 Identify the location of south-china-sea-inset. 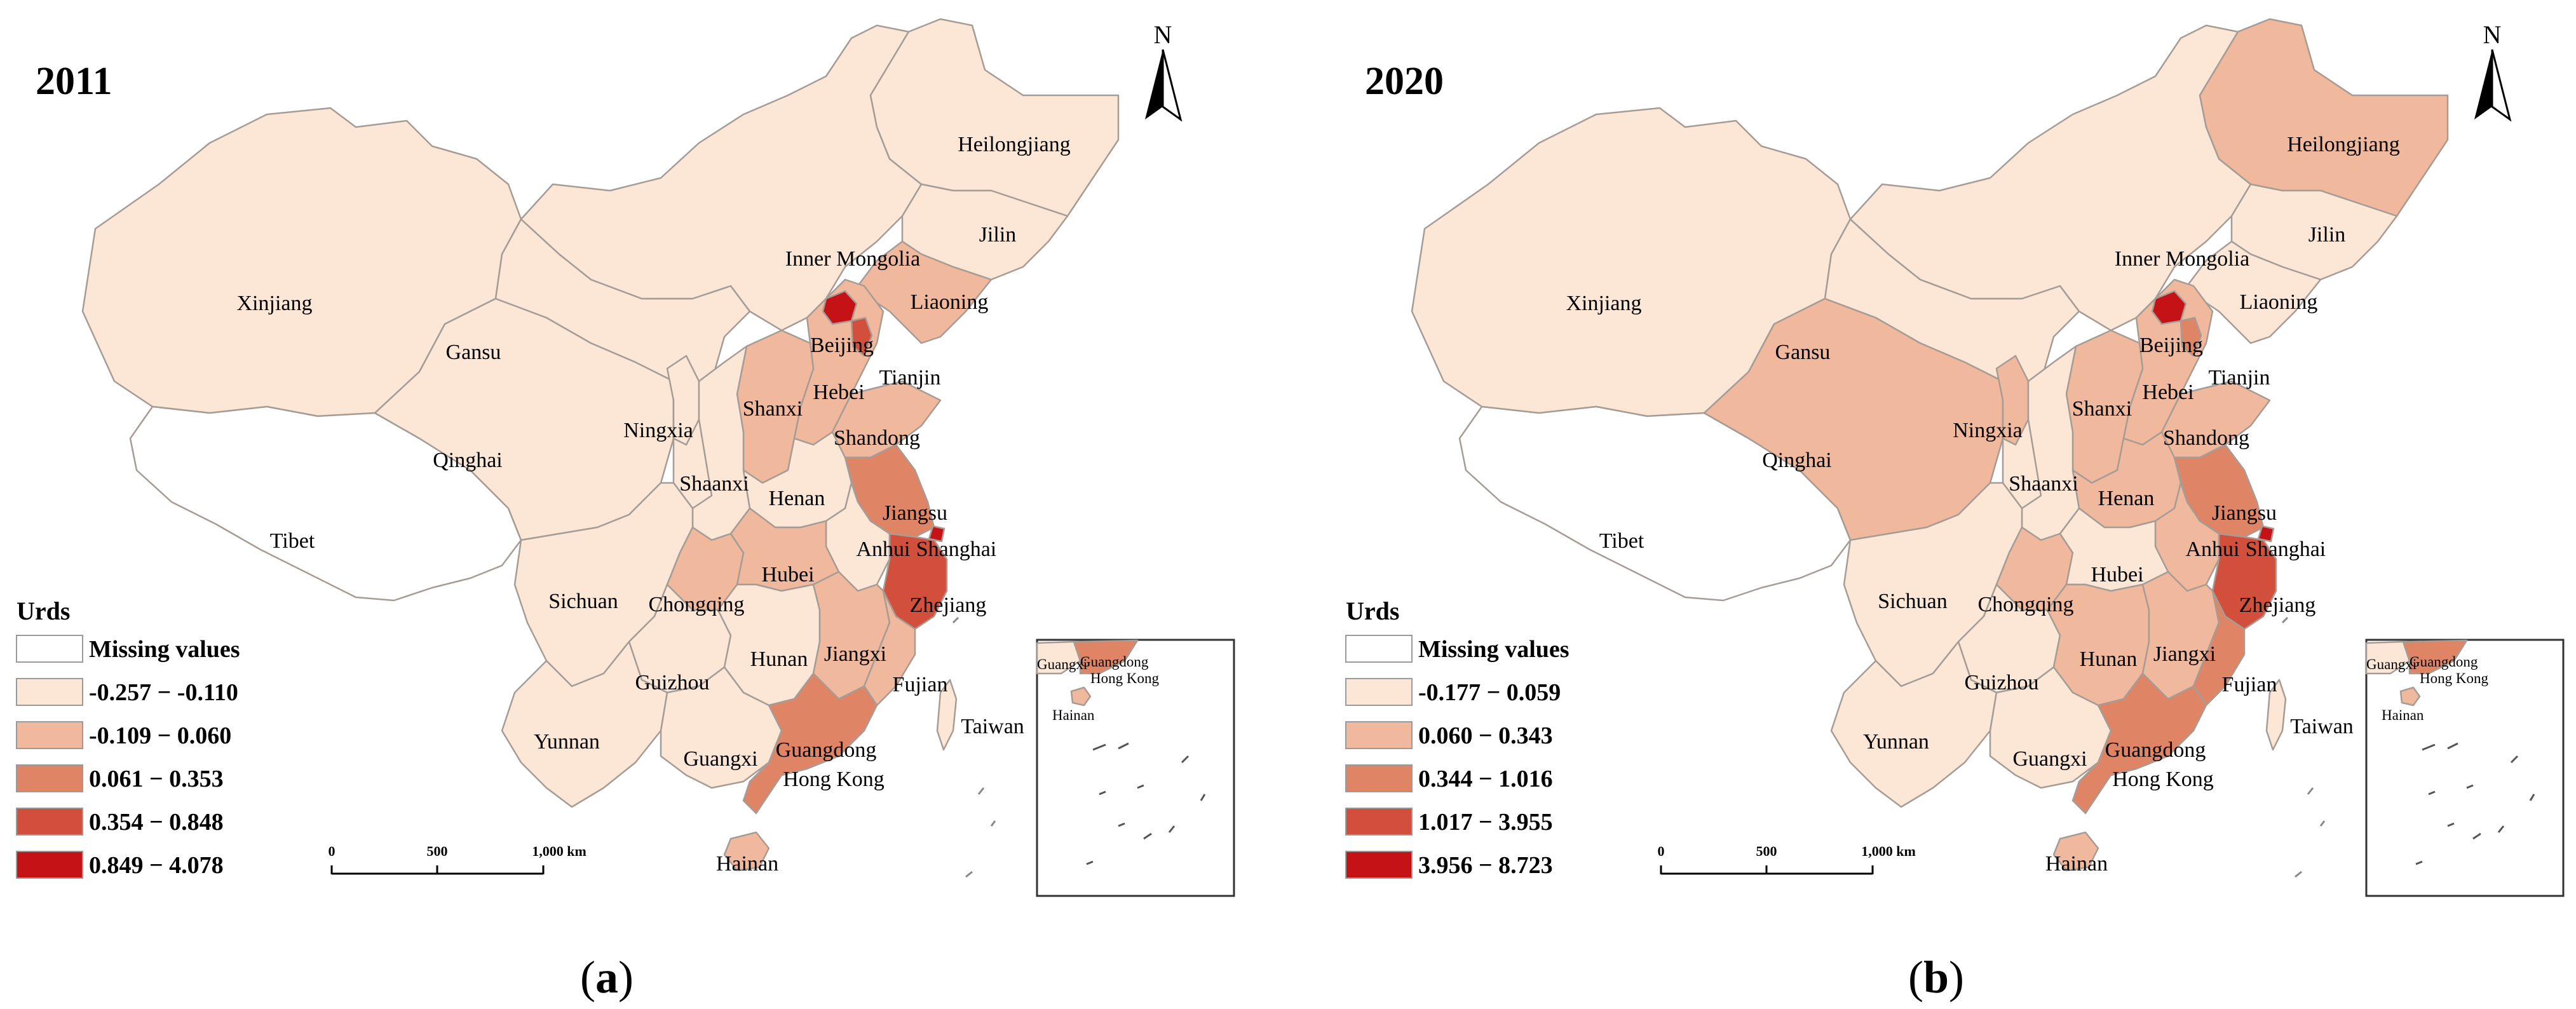
(2465, 768).